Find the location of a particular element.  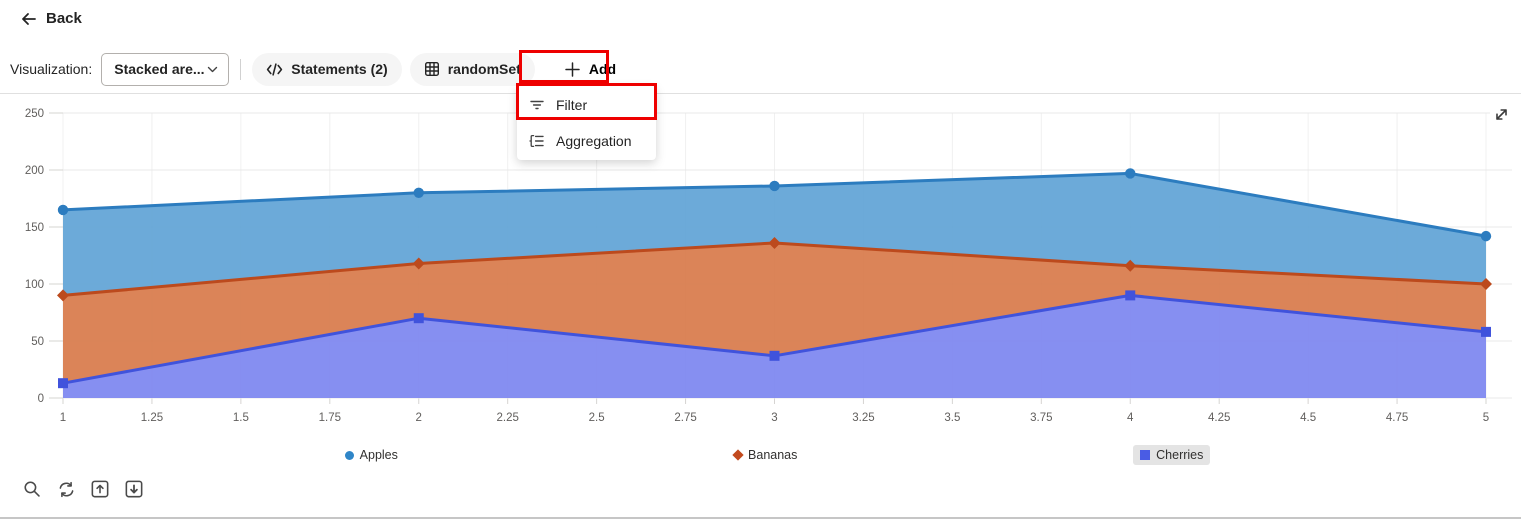

add-dropdown-menu: Filter Aggregation is located at coordinates (586, 123).